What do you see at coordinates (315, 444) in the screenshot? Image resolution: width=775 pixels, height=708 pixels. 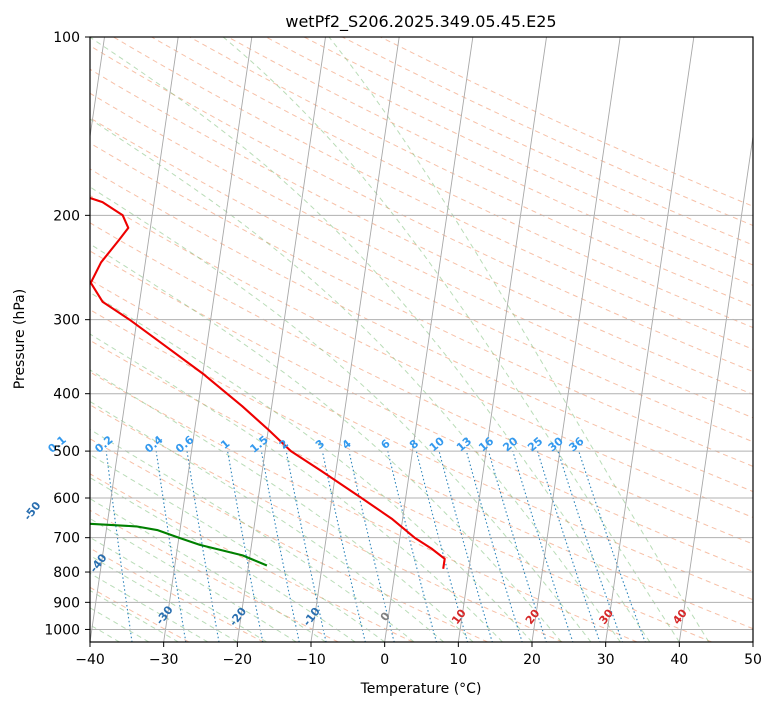 I see `mixing-ratio-labels: 0.1 0.2 0.4 0.6 1 1.5 2 3 4 6 8 10 13 16 20 25 30 36` at bounding box center [315, 444].